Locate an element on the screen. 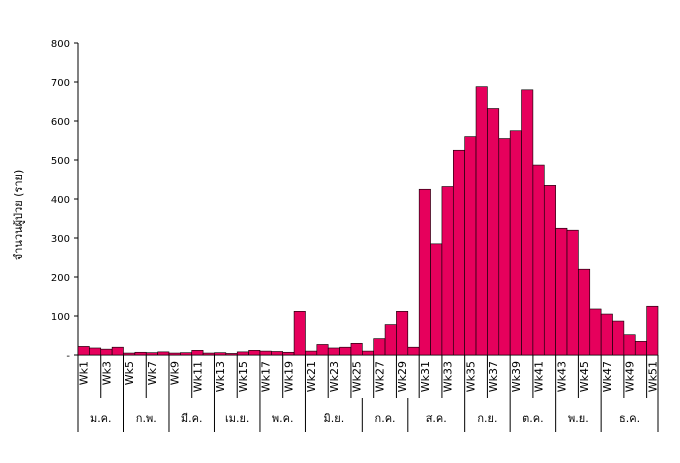  month-label: ธ.ค. is located at coordinates (629, 418).